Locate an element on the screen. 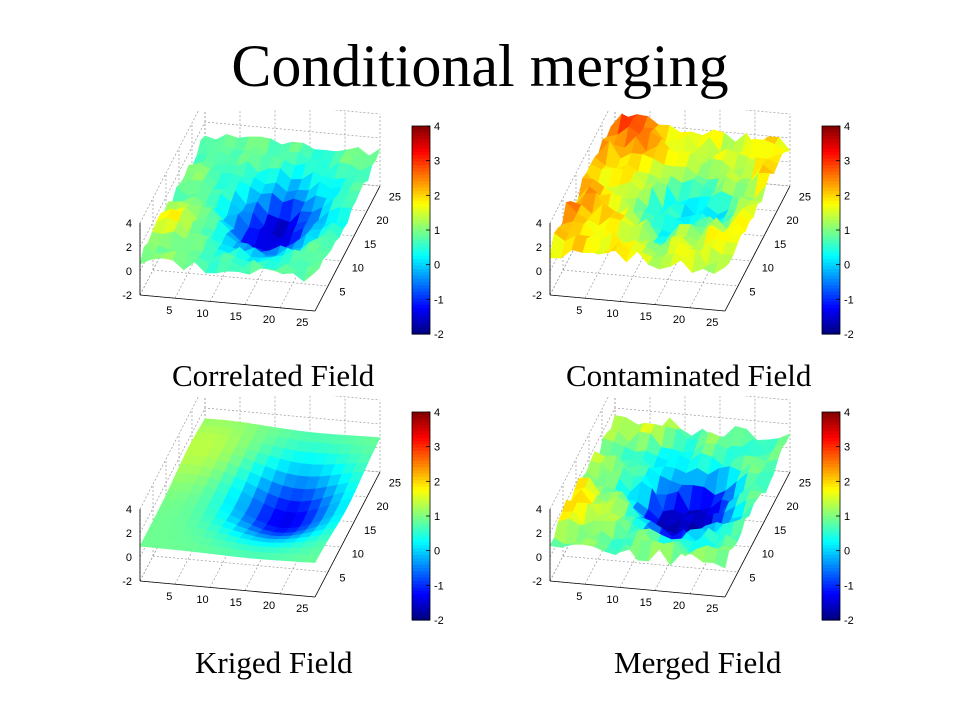  y-tick-label: 10 is located at coordinates (768, 269).